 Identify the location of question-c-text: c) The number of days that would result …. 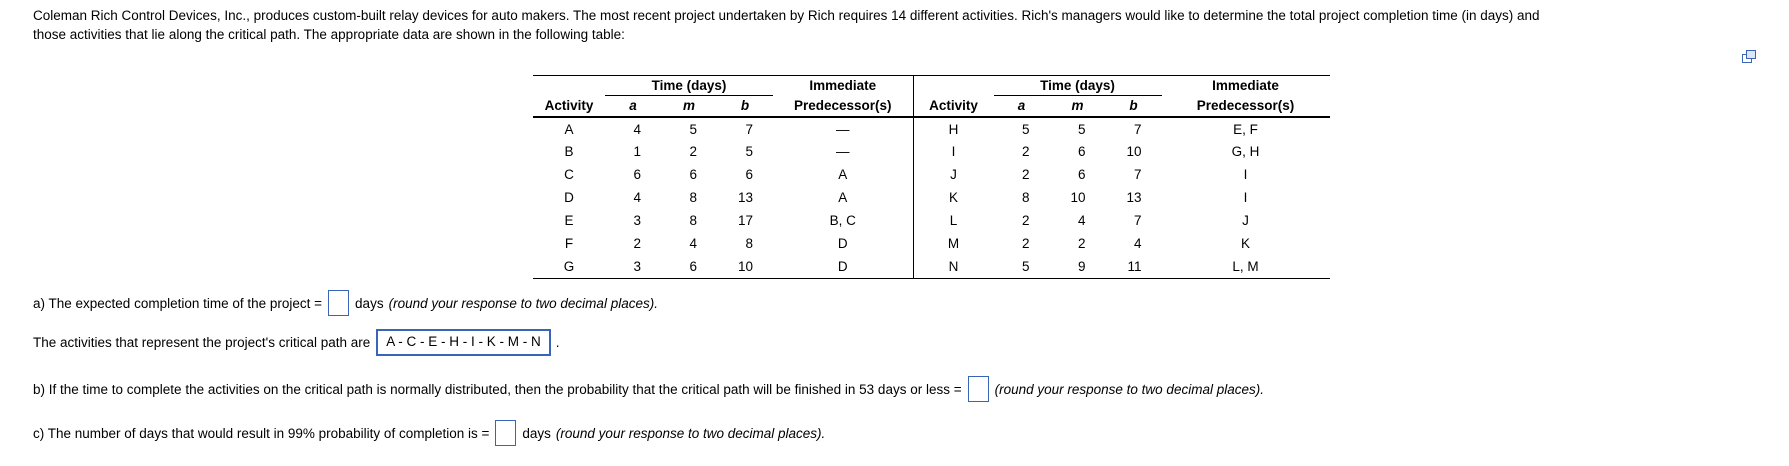
(261, 433).